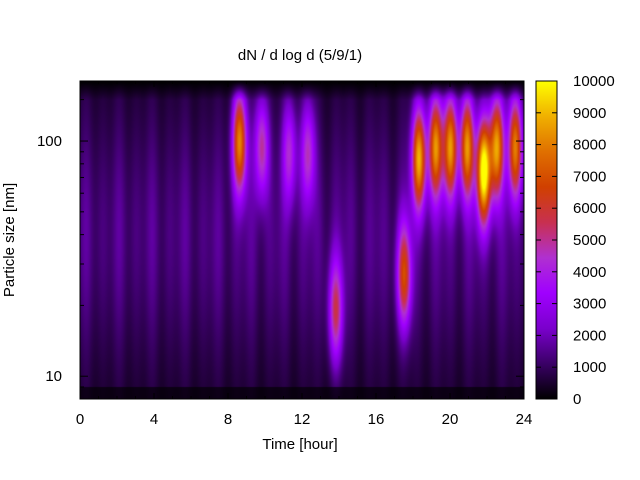 The image size is (640, 480). Describe the element at coordinates (299, 444) in the screenshot. I see `x-axis-label: Time [hour]` at that location.